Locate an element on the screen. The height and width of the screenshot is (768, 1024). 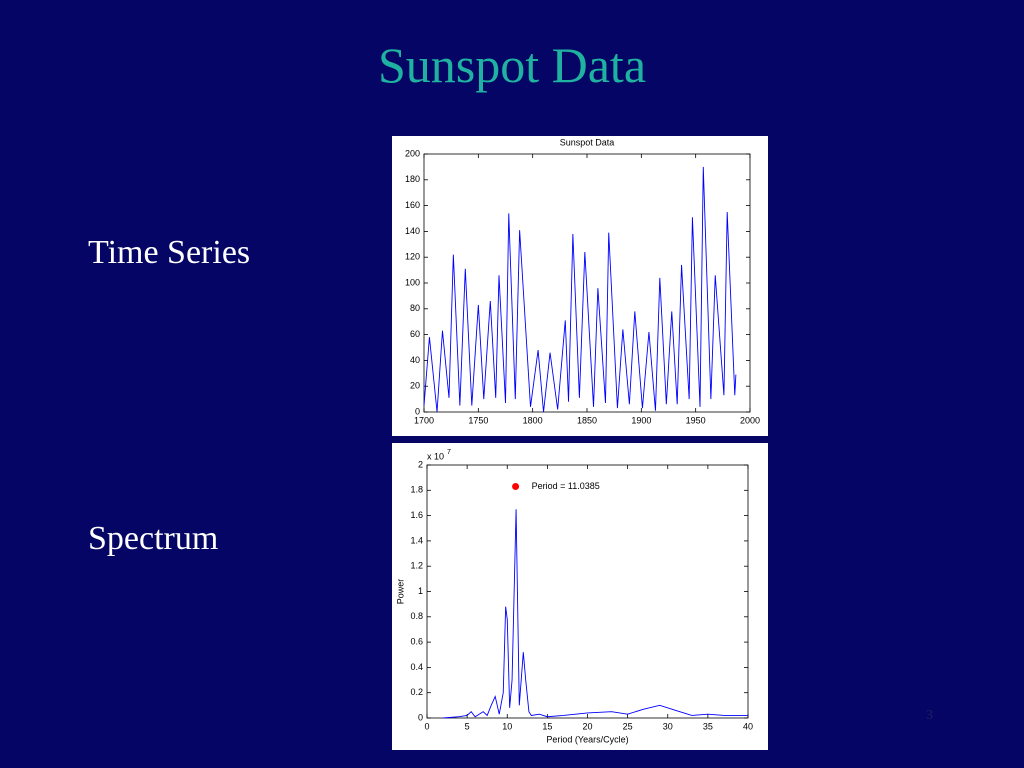
x-tick-label: 25 is located at coordinates (628, 726).